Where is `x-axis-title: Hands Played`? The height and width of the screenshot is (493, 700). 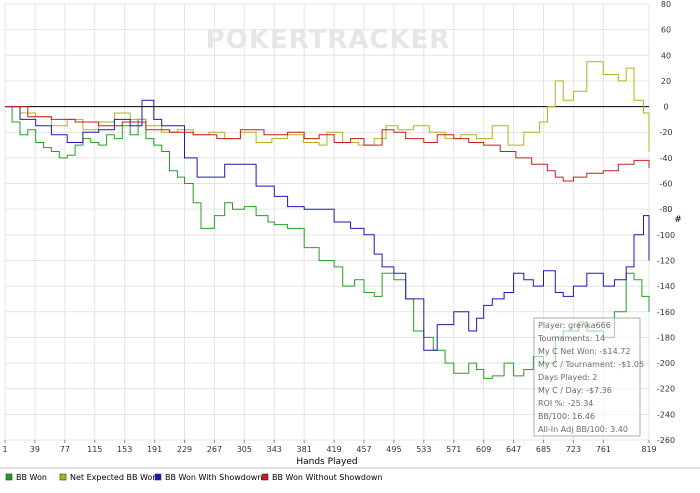 x-axis-title: Hands Played is located at coordinates (326, 462).